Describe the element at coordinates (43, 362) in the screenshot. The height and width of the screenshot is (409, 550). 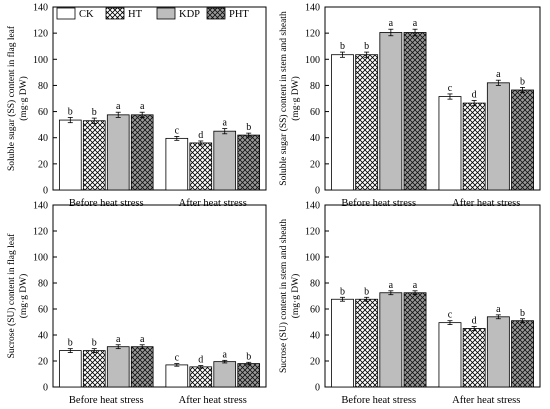
I see `y-tick-label: 20` at that location.